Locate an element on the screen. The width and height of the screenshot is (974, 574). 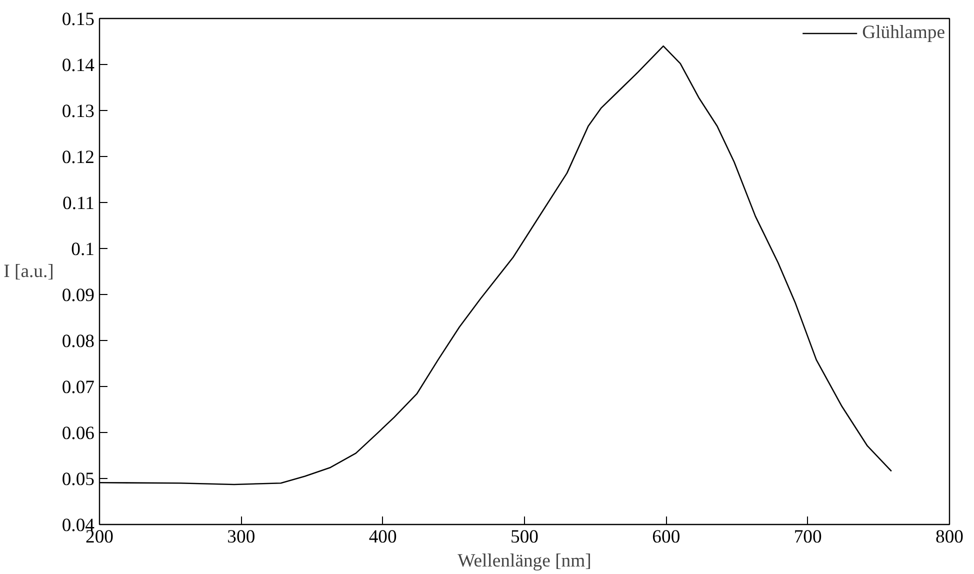
x-tick-label: 300 is located at coordinates (241, 537).